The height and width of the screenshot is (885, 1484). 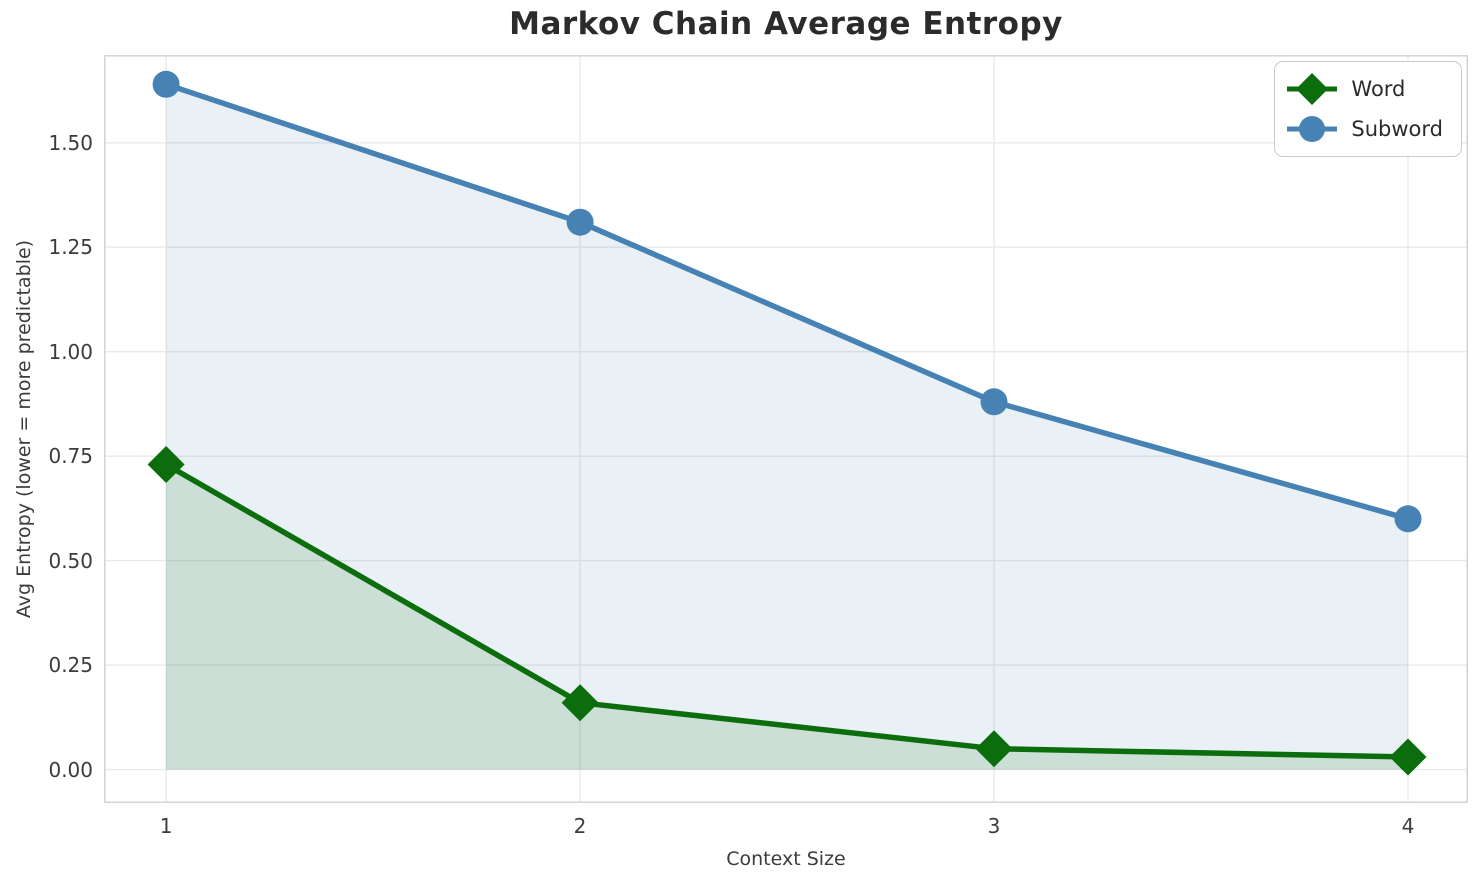 What do you see at coordinates (994, 826) in the screenshot?
I see `x-tick-label: 3` at bounding box center [994, 826].